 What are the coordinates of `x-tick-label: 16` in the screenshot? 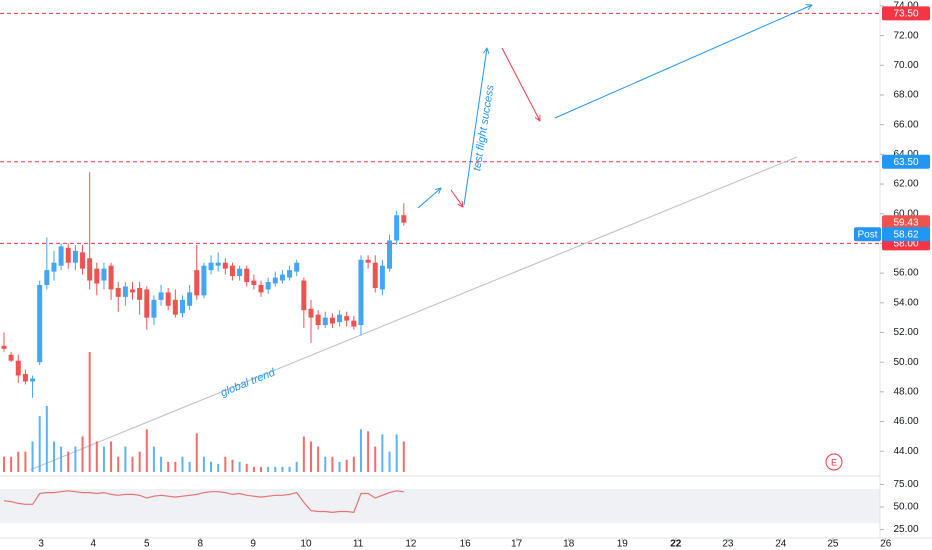 It's located at (466, 544).